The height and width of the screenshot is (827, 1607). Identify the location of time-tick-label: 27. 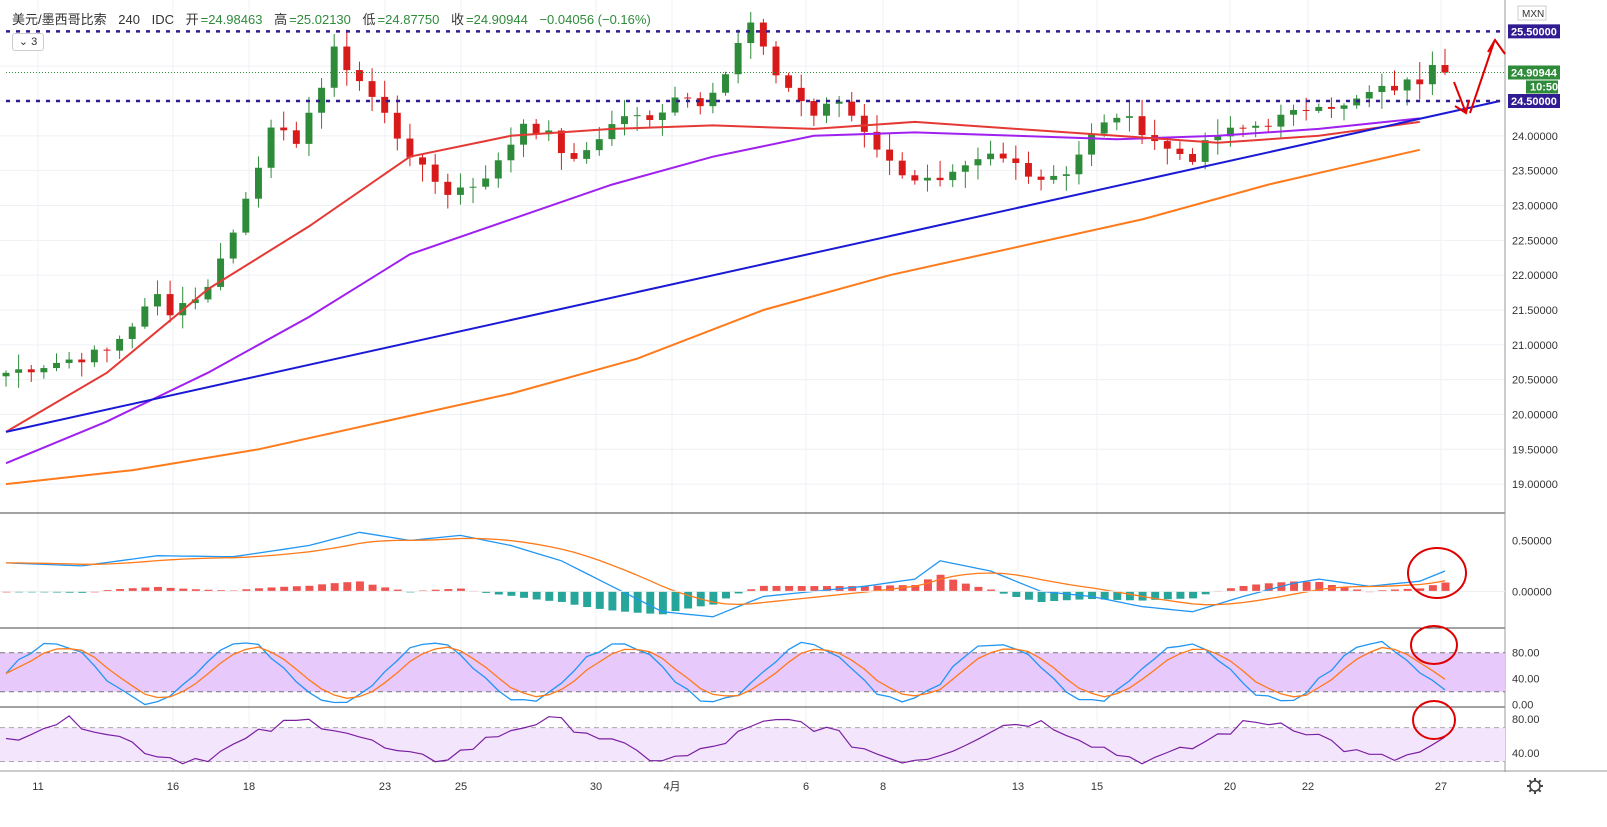
(1441, 787).